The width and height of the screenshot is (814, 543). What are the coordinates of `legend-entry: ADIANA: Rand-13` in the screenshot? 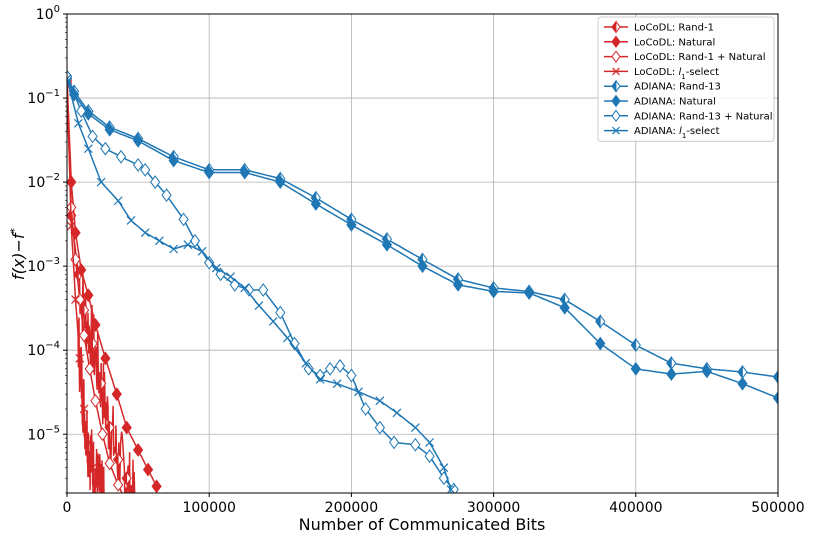 It's located at (662, 86).